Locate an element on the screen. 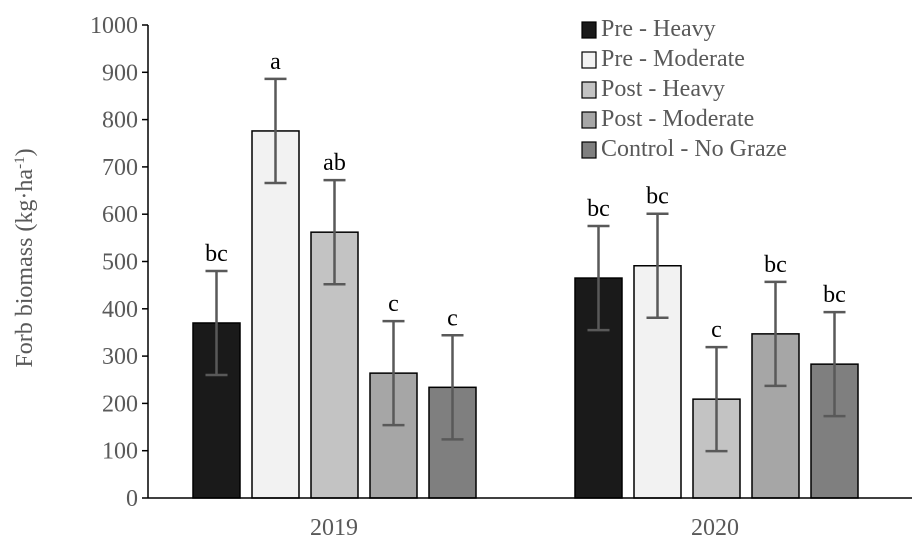 This screenshot has height=550, width=917. svg-text: Forb biomass (kg·ha-1) is located at coordinates (25, 257).